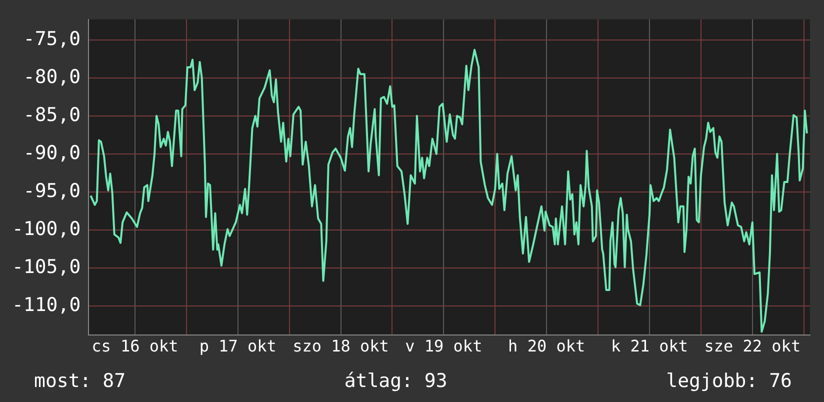 The image size is (824, 402). What do you see at coordinates (649, 346) in the screenshot?
I see `x-tick-label: k 21 okt` at bounding box center [649, 346].